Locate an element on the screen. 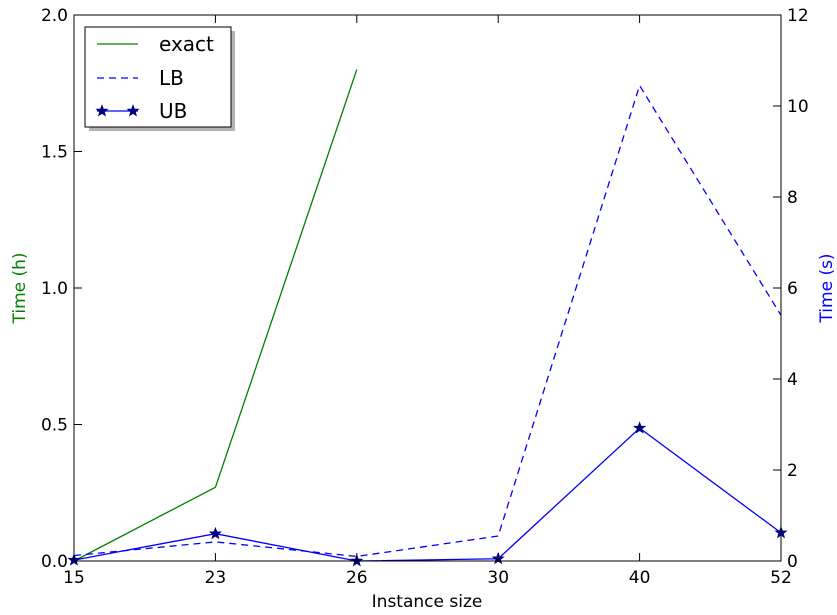 The height and width of the screenshot is (615, 837). left-axis-label: Time (h) is located at coordinates (20, 288).